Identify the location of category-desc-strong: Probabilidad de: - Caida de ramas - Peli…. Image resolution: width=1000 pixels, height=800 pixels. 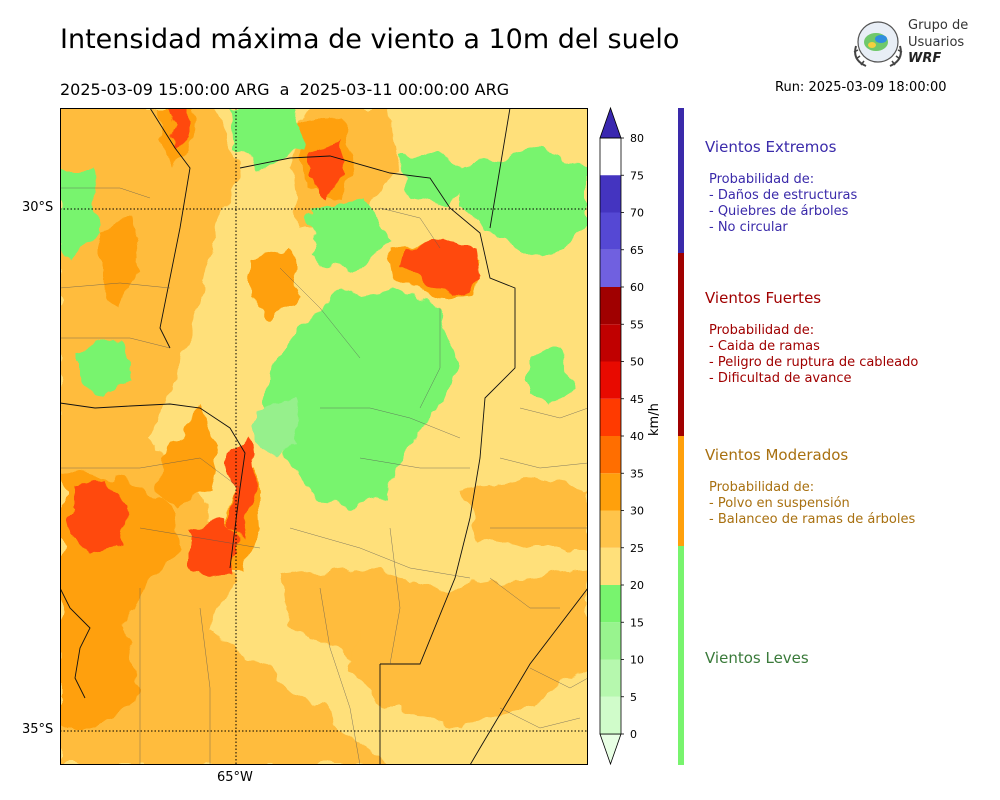
(813, 355).